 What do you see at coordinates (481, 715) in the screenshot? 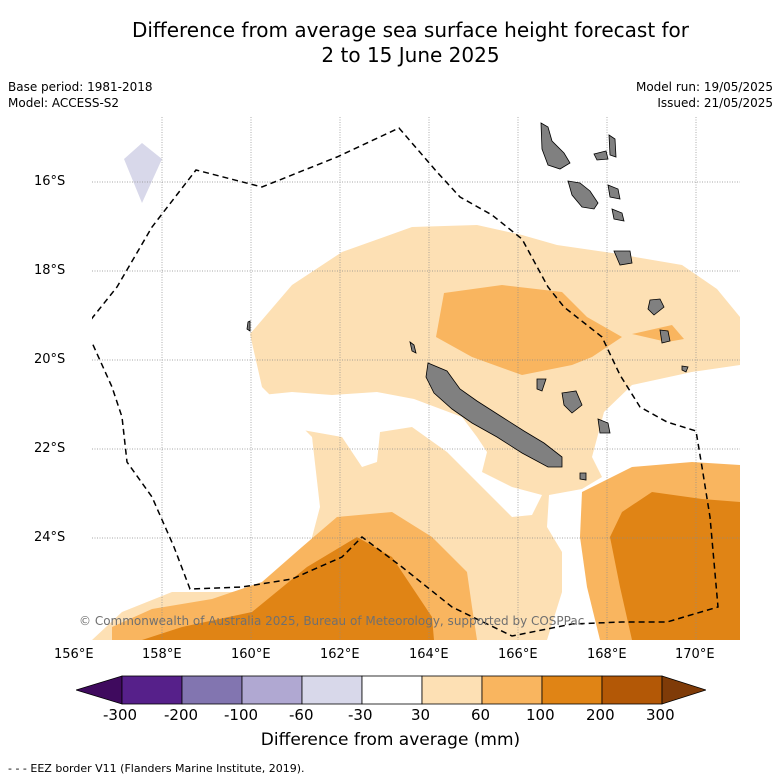
I see `cb-tick-60: 60` at bounding box center [481, 715].